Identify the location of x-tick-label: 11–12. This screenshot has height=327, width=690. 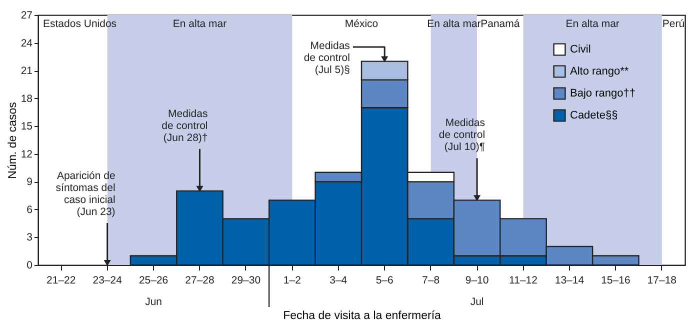
(523, 280).